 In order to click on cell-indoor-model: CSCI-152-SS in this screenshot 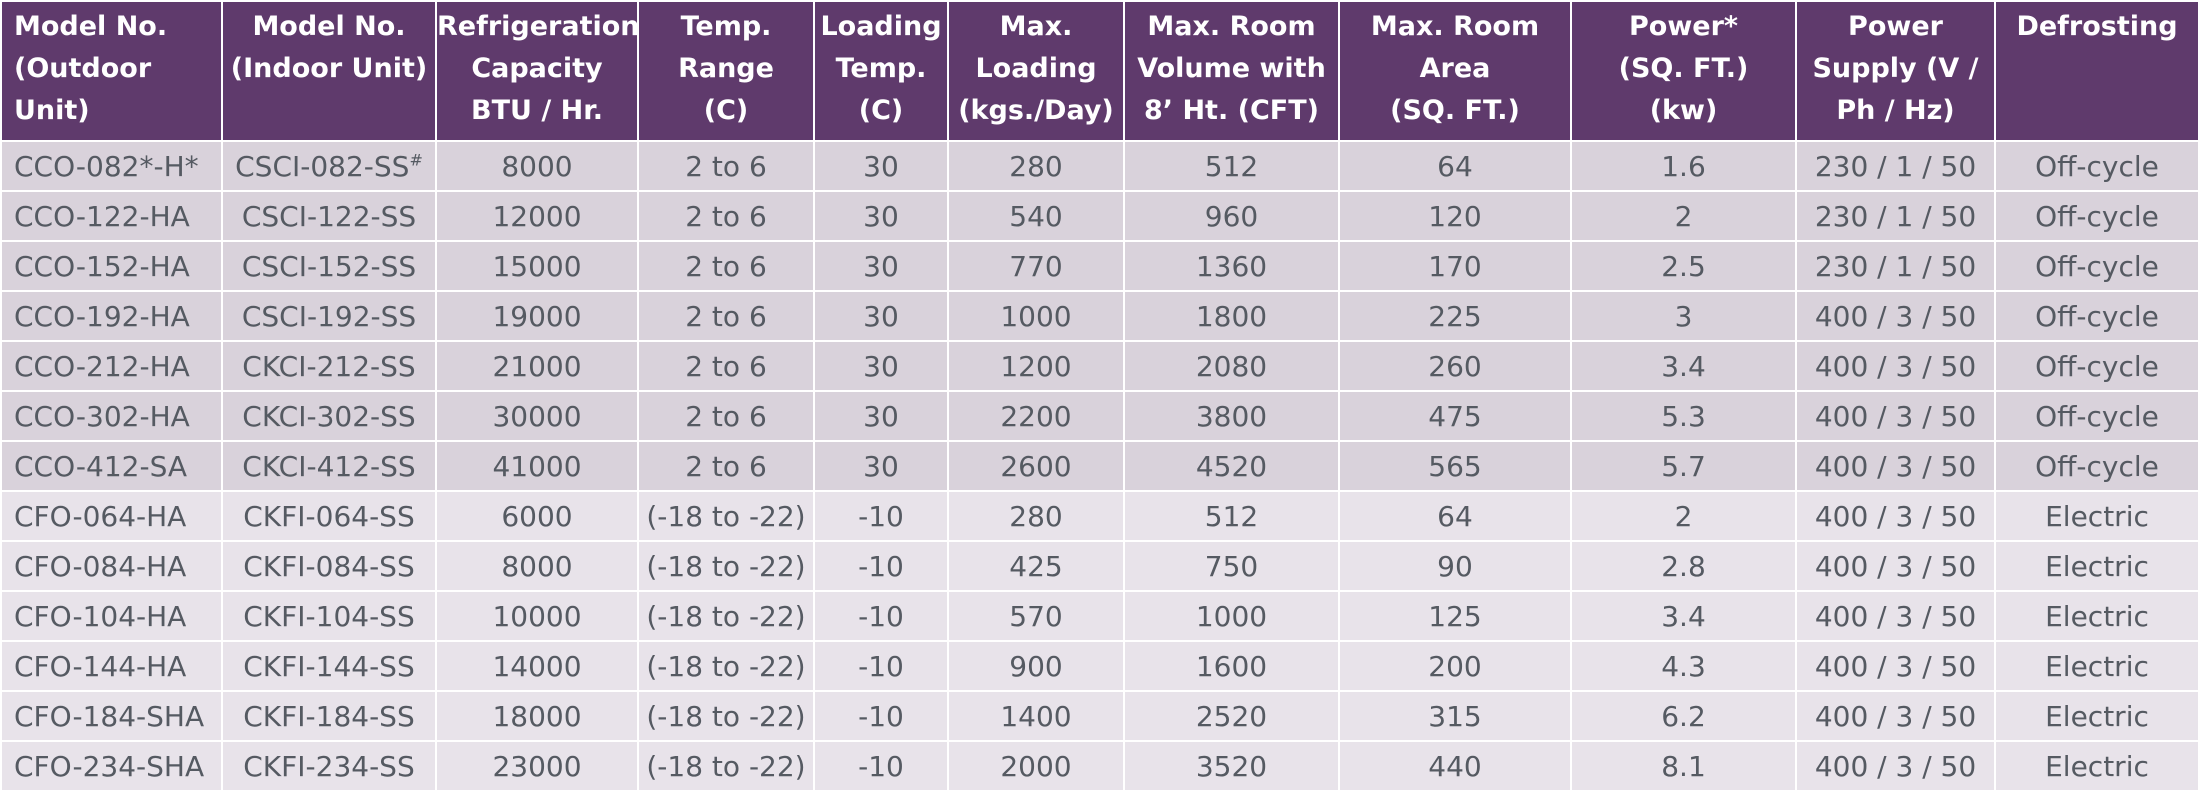, I will do `click(329, 266)`.